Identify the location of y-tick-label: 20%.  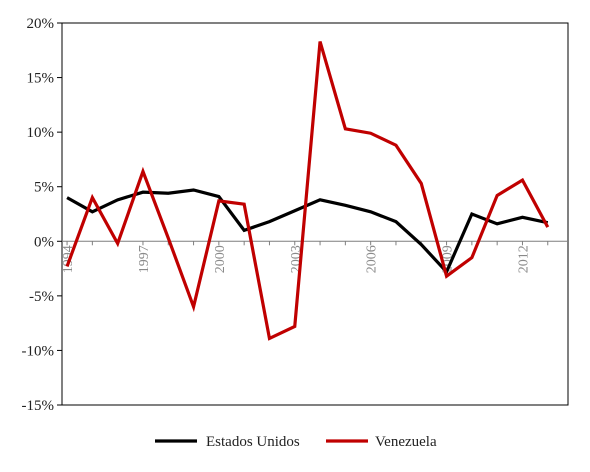
(41, 24).